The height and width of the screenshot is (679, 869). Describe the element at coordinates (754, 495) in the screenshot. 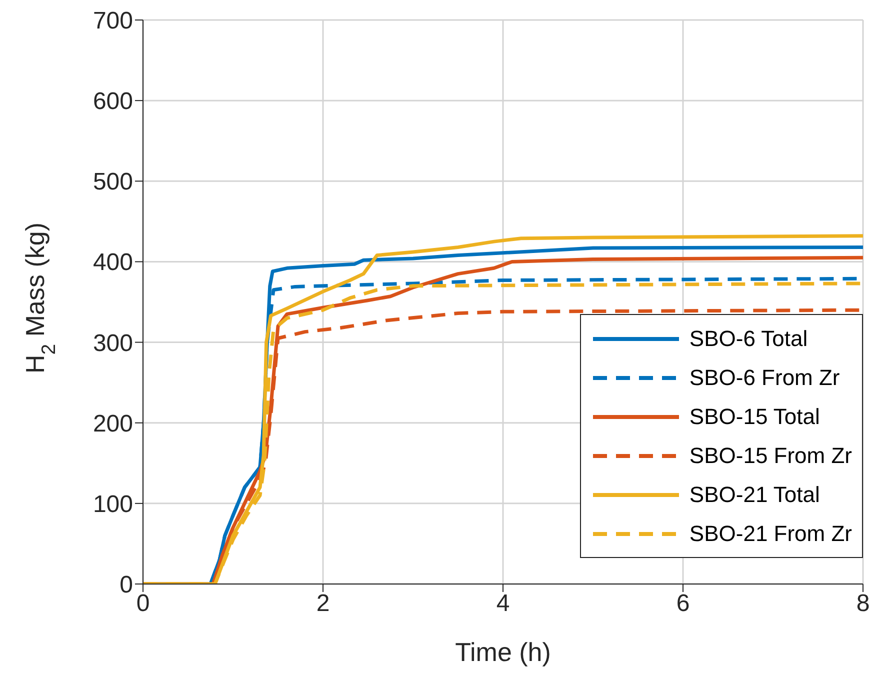

I see `legend-label: SBO-21 Total` at that location.